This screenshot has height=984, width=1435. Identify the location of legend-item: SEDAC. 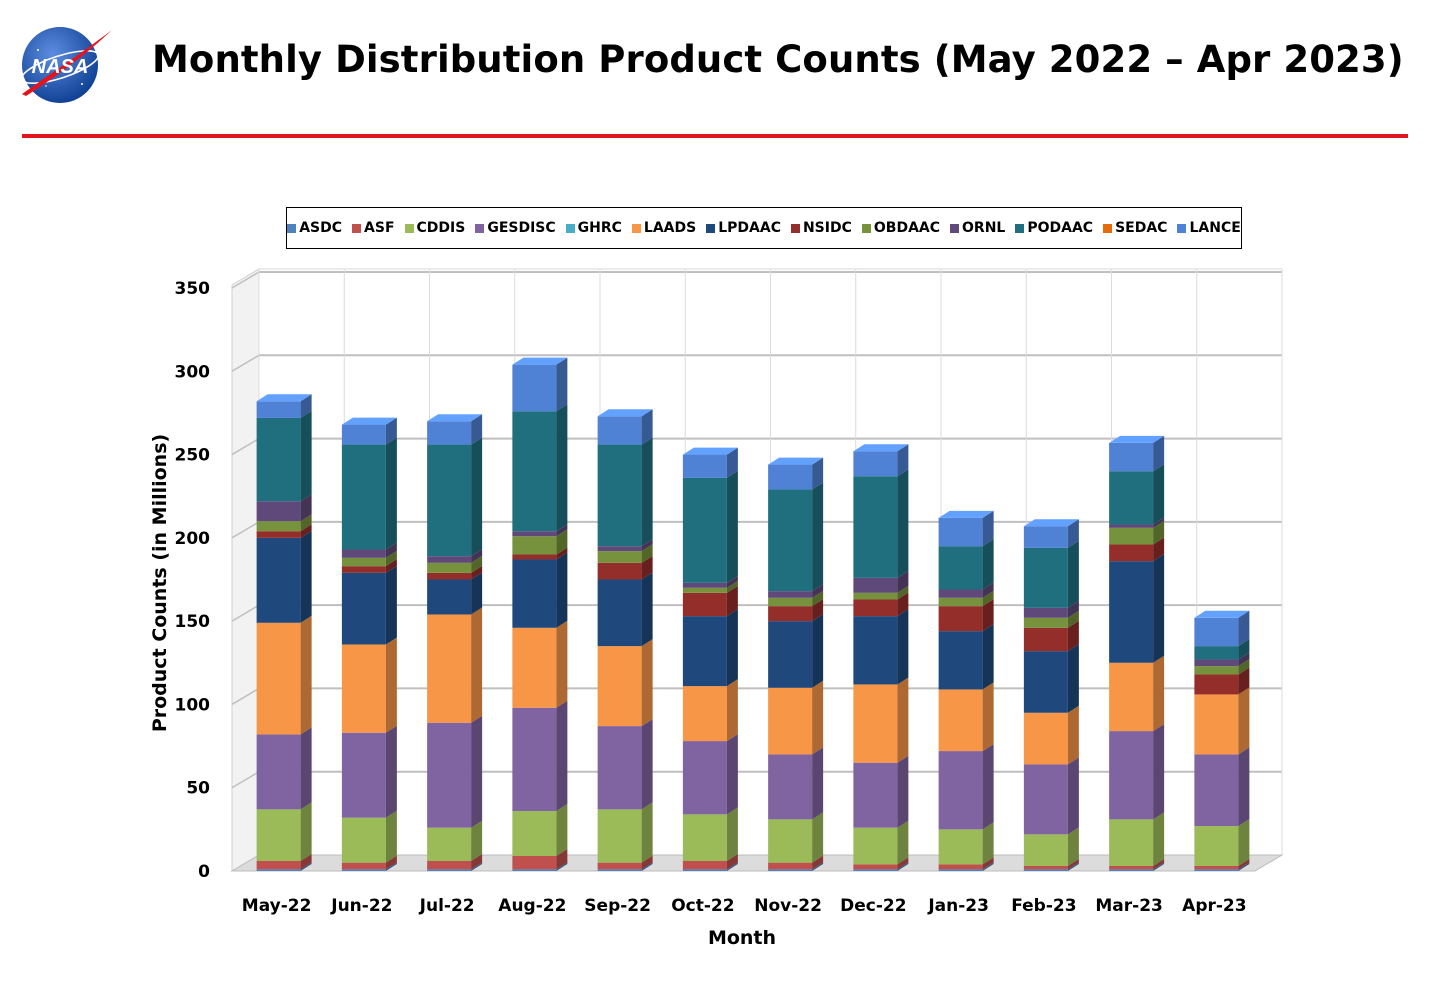
(1135, 228).